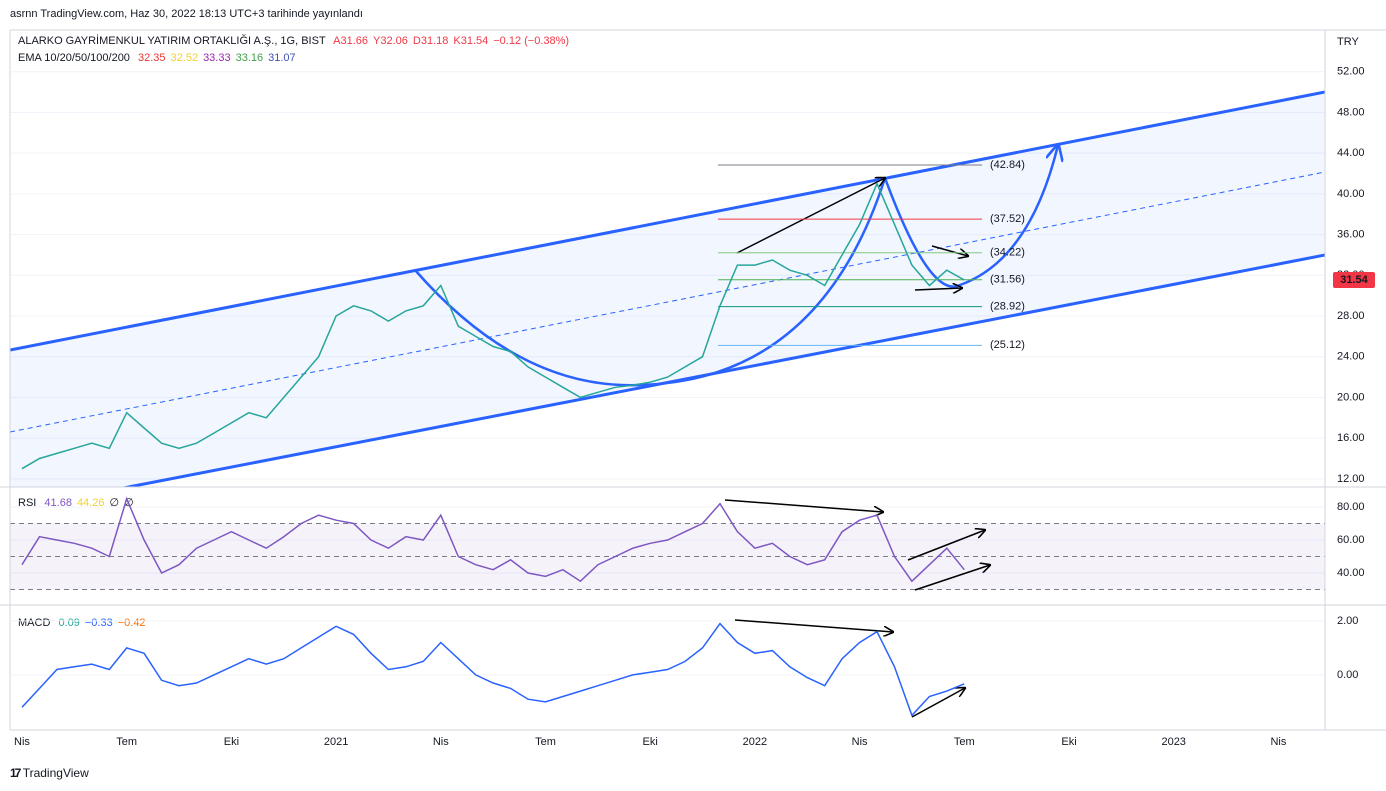 Image resolution: width=1386 pixels, height=791 pixels. Describe the element at coordinates (1351, 316) in the screenshot. I see `y-tick-label: 28.00` at that location.